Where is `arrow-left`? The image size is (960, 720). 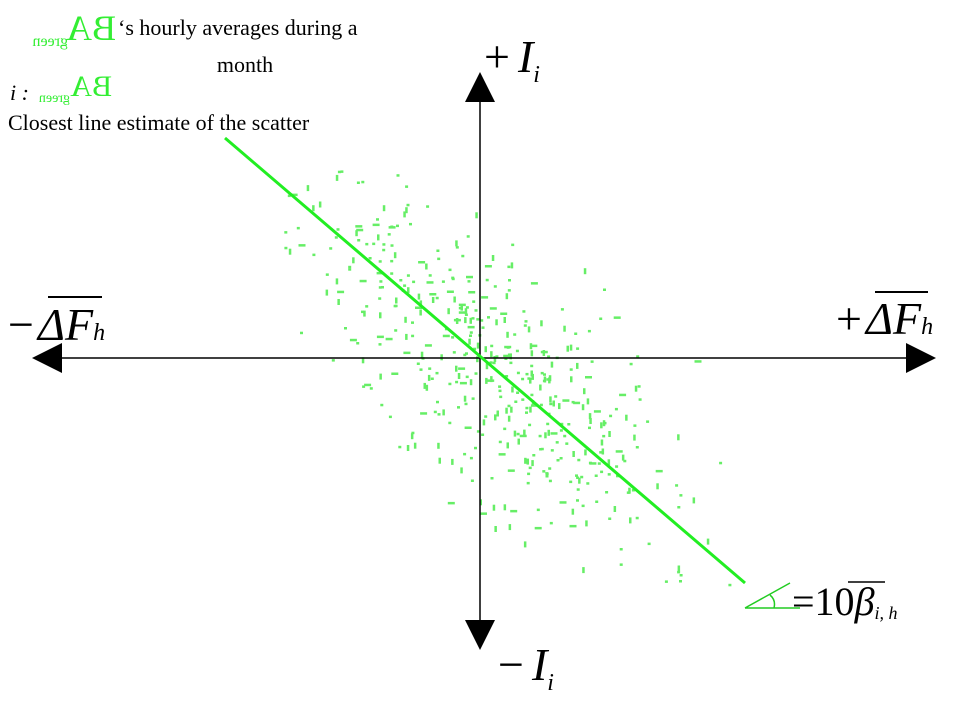 arrow-left is located at coordinates (47, 358).